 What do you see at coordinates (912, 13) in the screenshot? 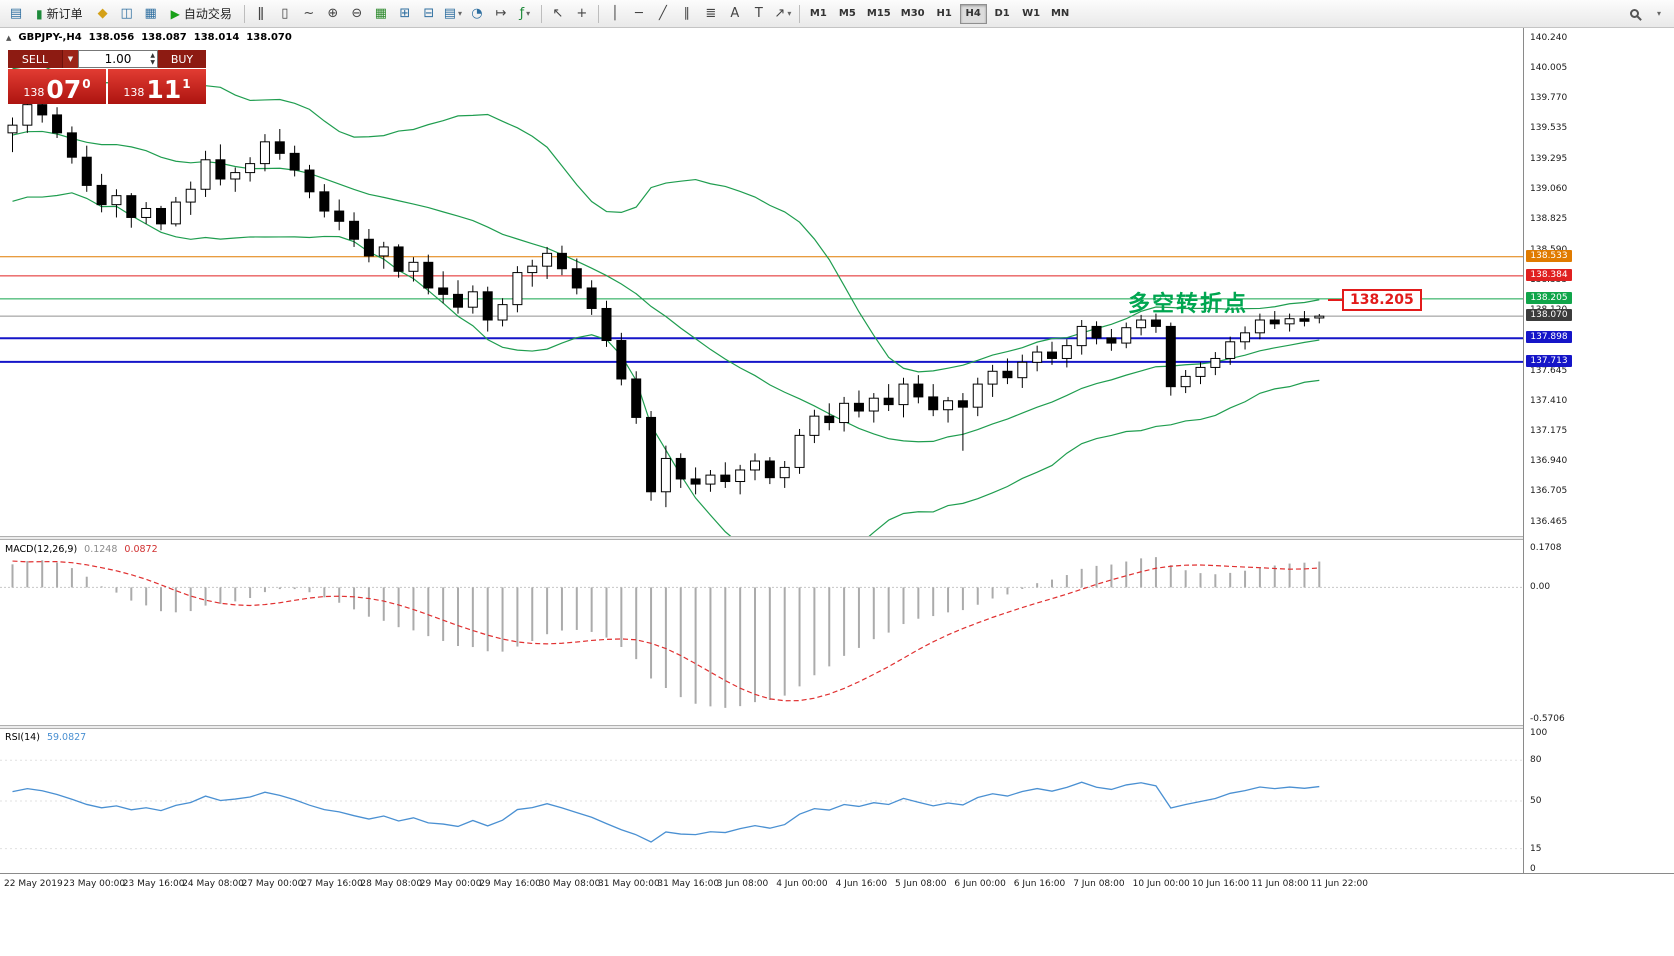
I see `timeframe-m30: M30` at bounding box center [912, 13].